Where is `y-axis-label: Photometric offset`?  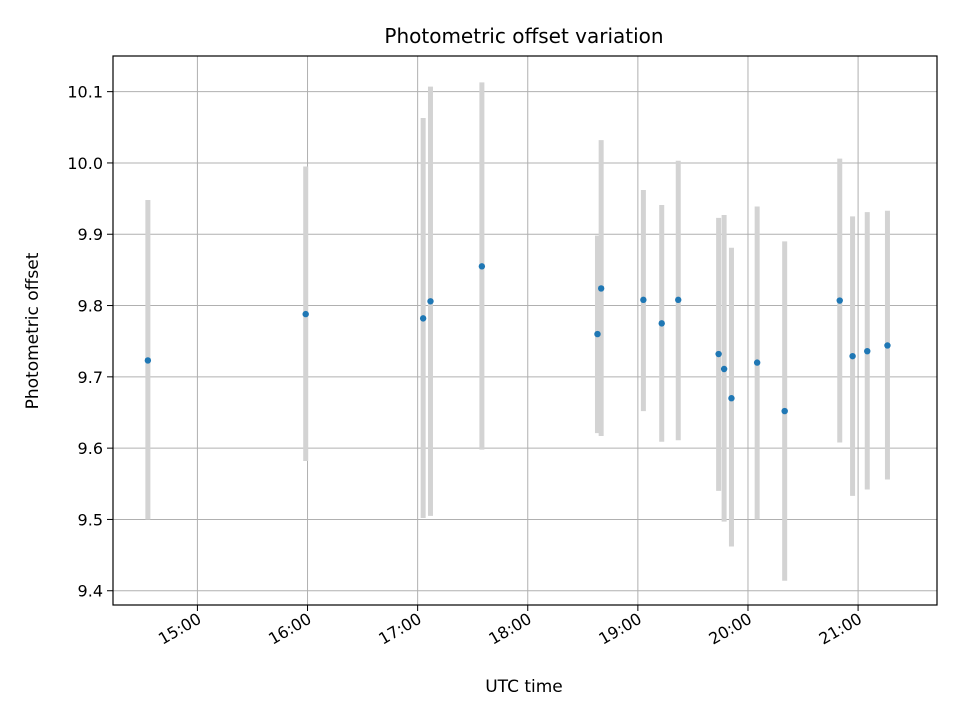
y-axis-label: Photometric offset is located at coordinates (33, 330).